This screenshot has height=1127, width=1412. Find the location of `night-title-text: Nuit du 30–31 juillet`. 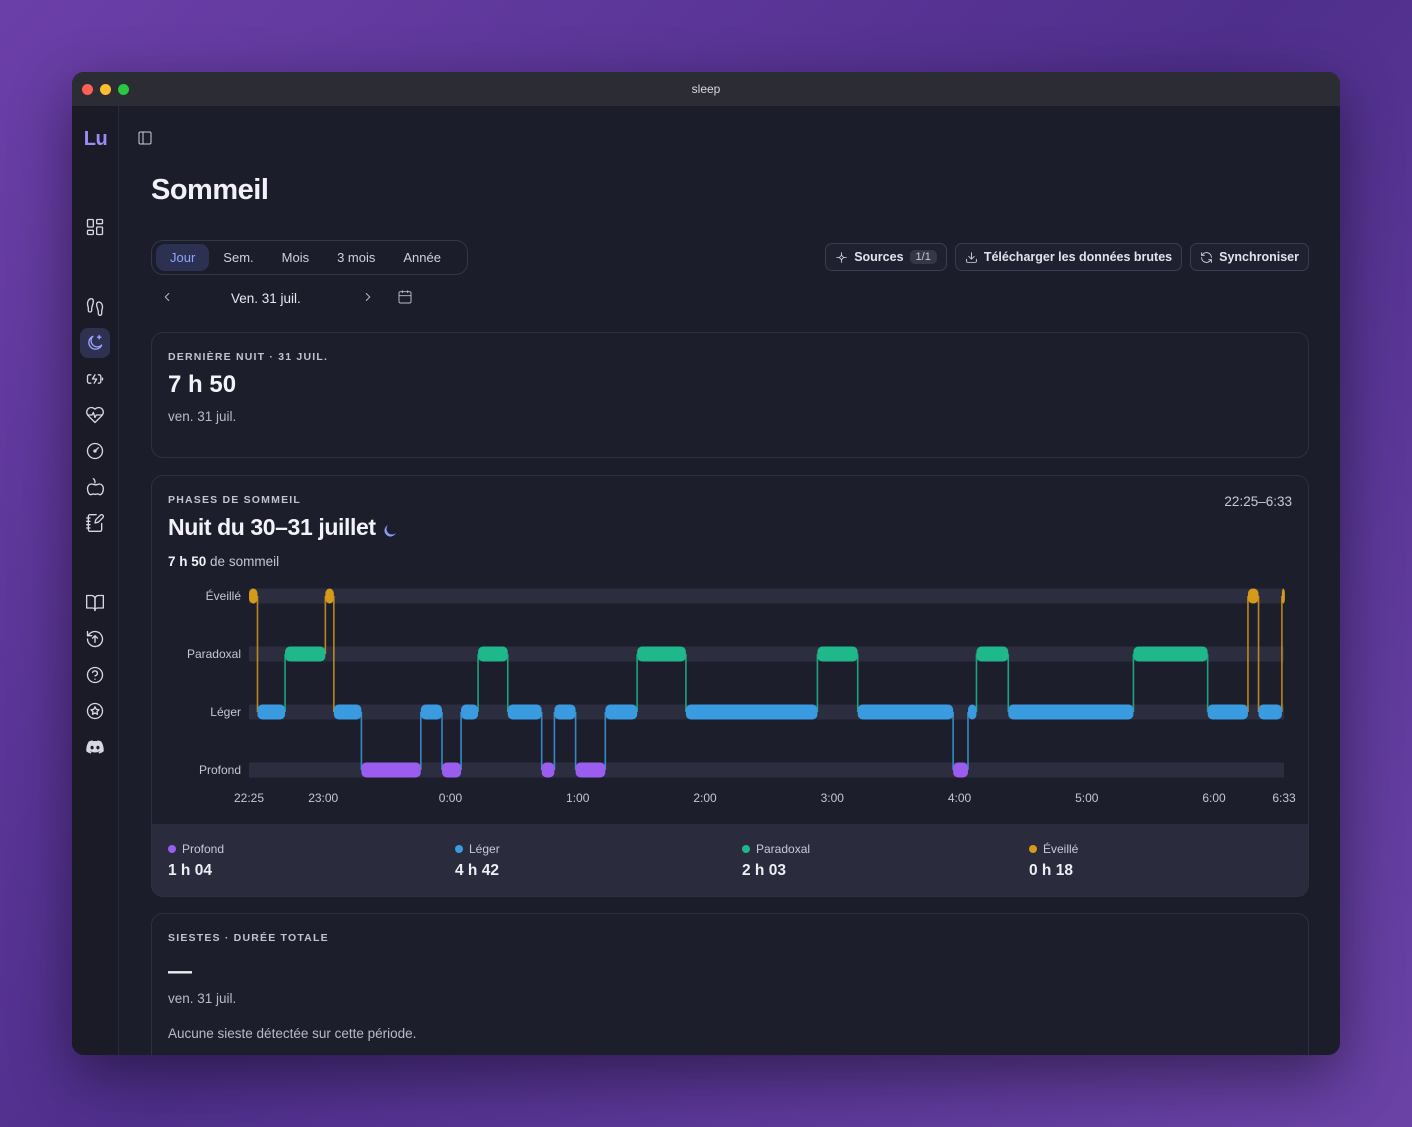

night-title-text: Nuit du 30–31 juillet is located at coordinates (272, 527).